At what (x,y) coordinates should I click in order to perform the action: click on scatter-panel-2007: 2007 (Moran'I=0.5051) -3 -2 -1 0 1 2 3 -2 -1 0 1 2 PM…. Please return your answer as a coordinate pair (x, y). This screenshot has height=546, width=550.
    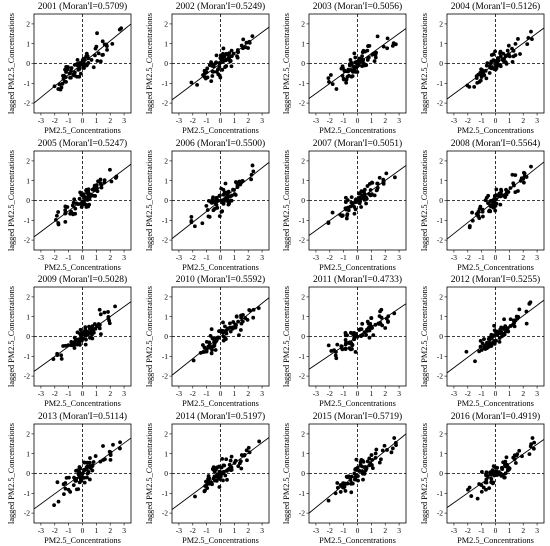
    Looking at the image, I should click on (344, 205).